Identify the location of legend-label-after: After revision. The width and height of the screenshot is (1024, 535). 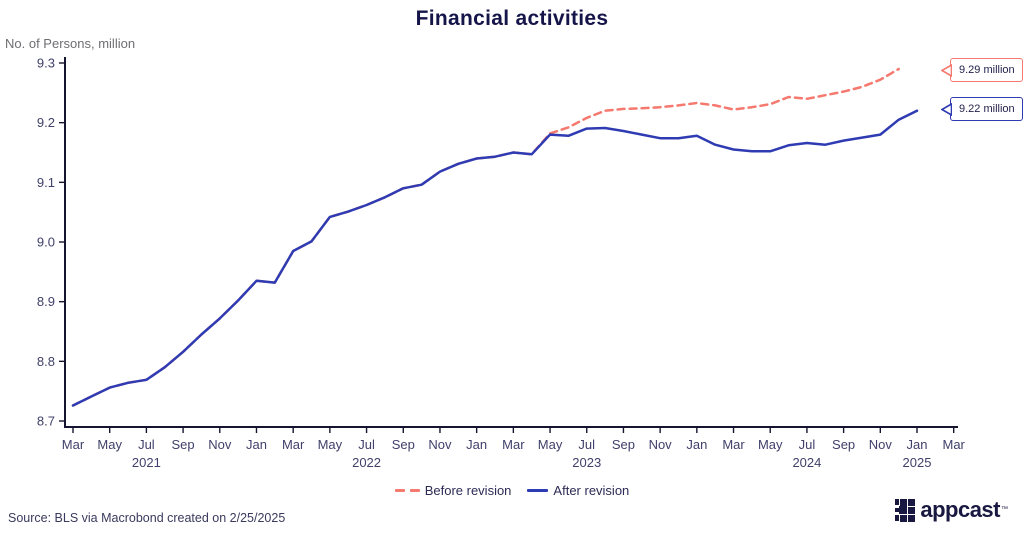
(591, 490).